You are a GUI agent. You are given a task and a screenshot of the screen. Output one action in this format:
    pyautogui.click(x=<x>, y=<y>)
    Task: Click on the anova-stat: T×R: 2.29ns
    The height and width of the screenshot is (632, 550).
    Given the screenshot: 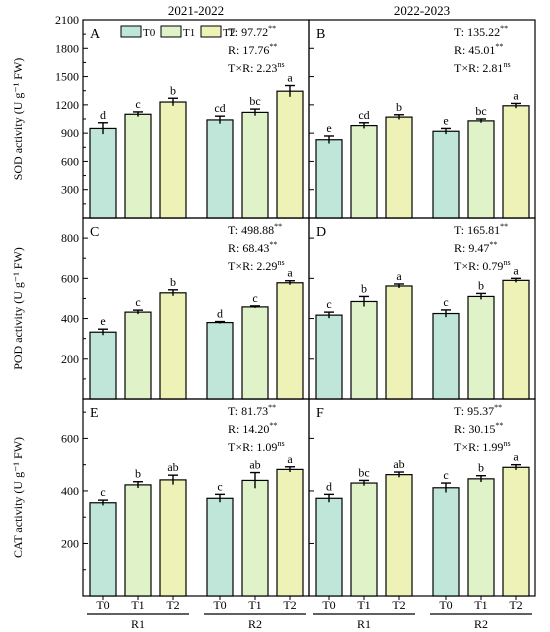 What is the action you would take?
    pyautogui.click(x=256, y=265)
    